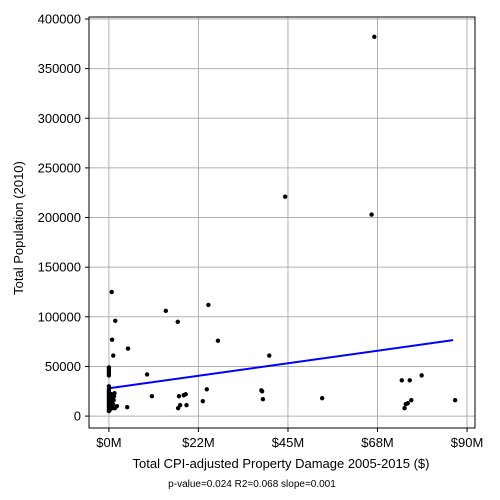 Image resolution: width=500 pixels, height=500 pixels. I want to click on regression-line, so click(281, 364).